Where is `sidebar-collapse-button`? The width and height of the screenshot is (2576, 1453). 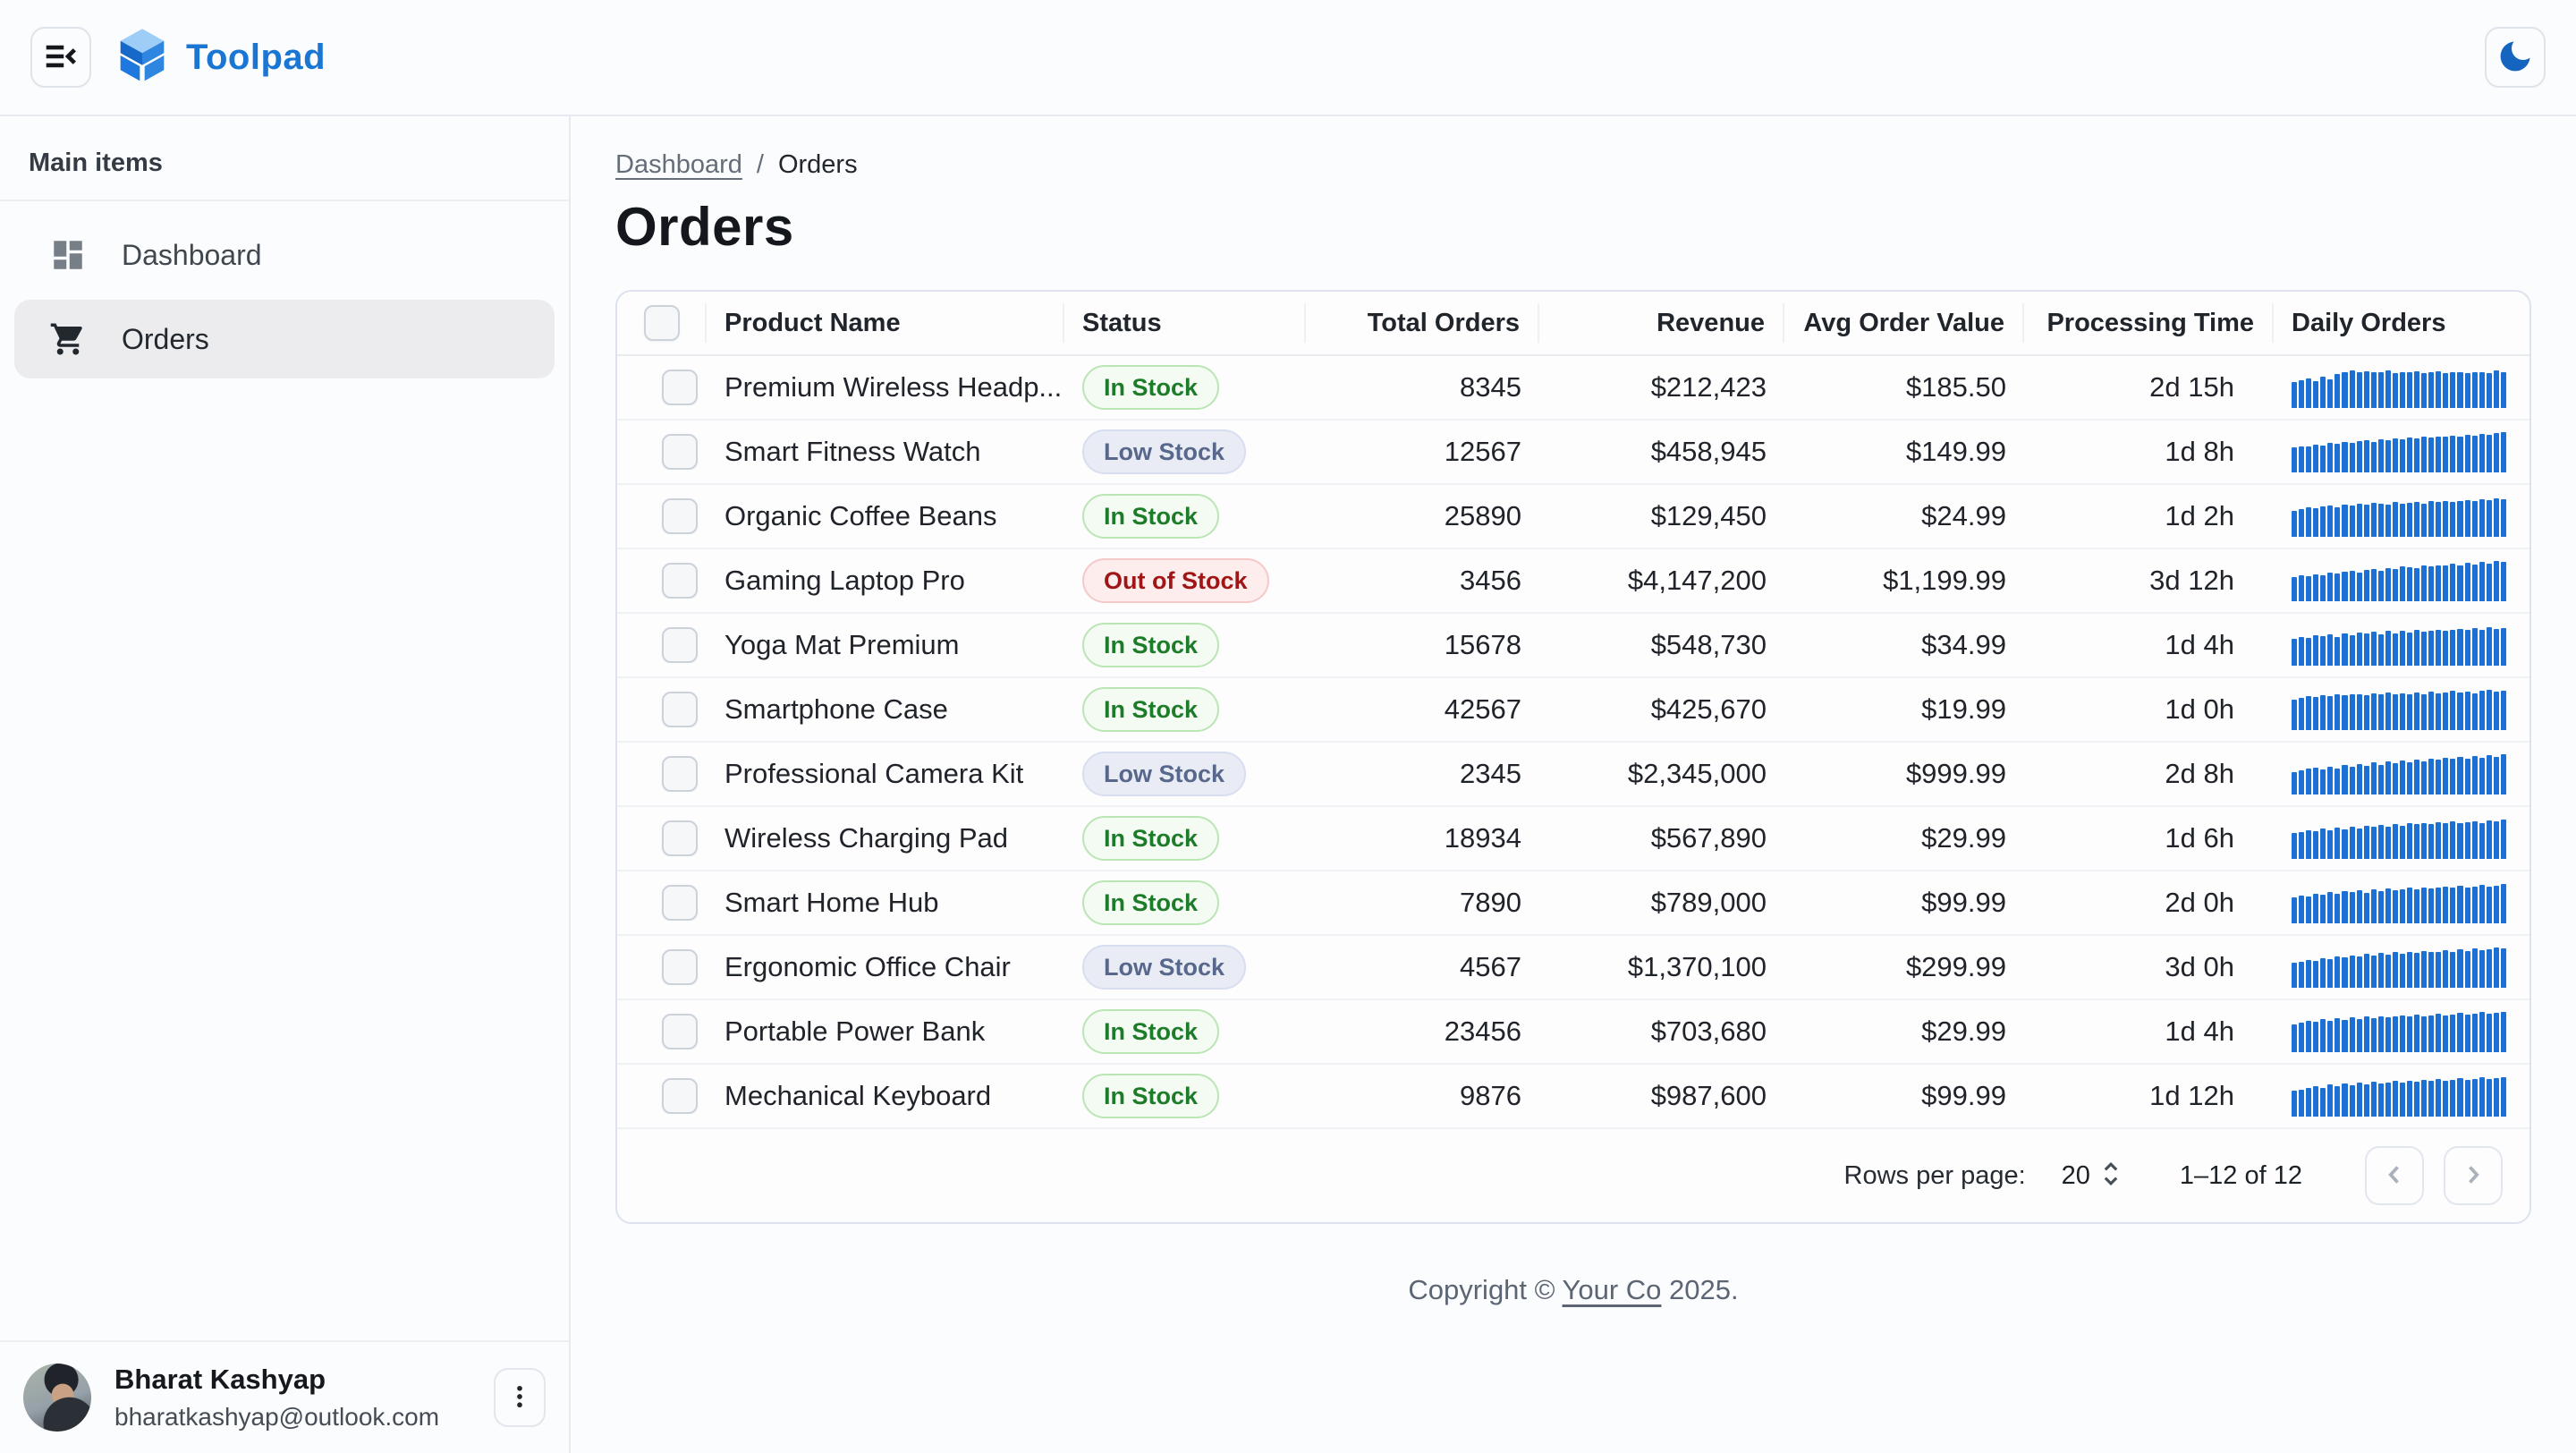
sidebar-collapse-button is located at coordinates (60, 57).